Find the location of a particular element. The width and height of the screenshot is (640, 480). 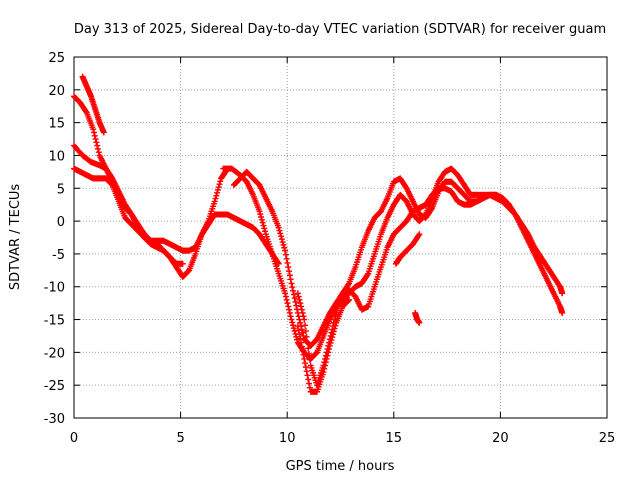

x-tick-label: 0 is located at coordinates (74, 438).